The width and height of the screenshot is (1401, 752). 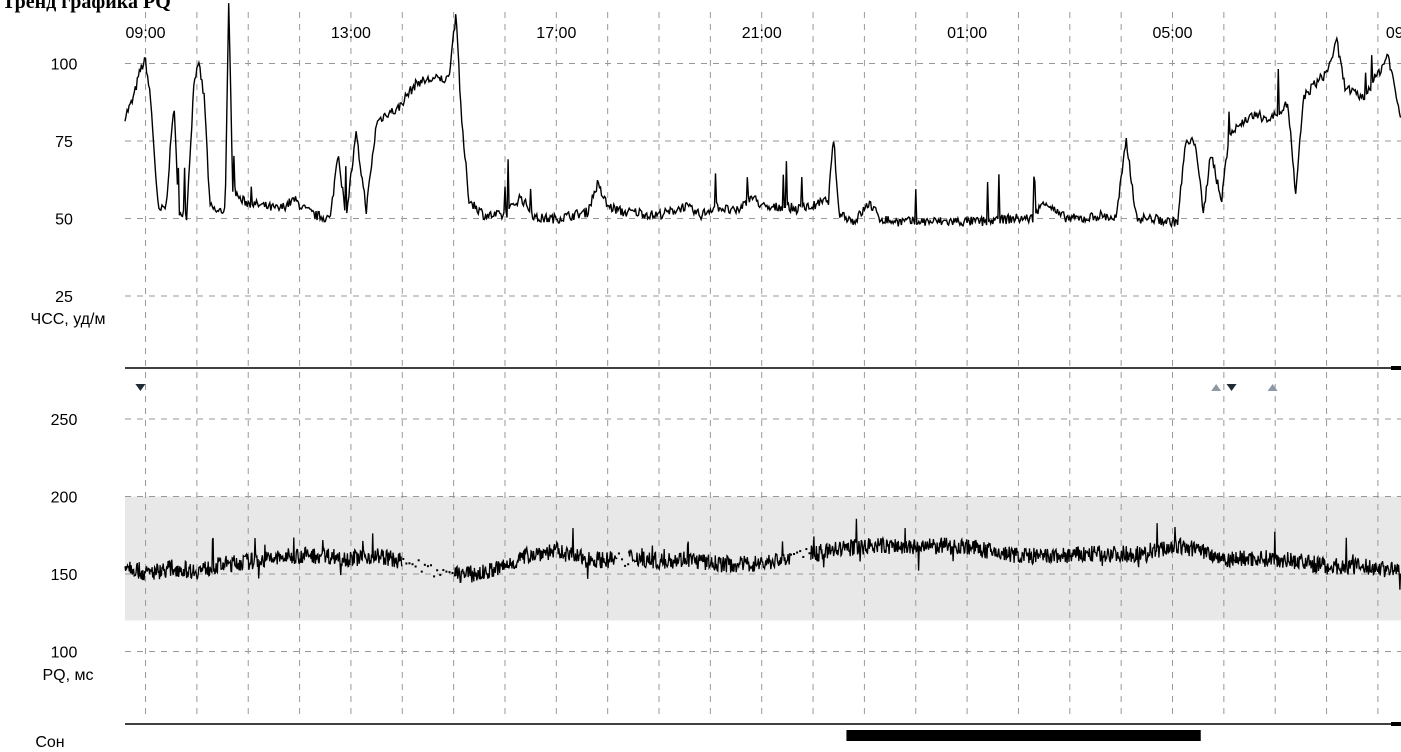 What do you see at coordinates (351, 33) in the screenshot?
I see `x-tick-label: 13:00` at bounding box center [351, 33].